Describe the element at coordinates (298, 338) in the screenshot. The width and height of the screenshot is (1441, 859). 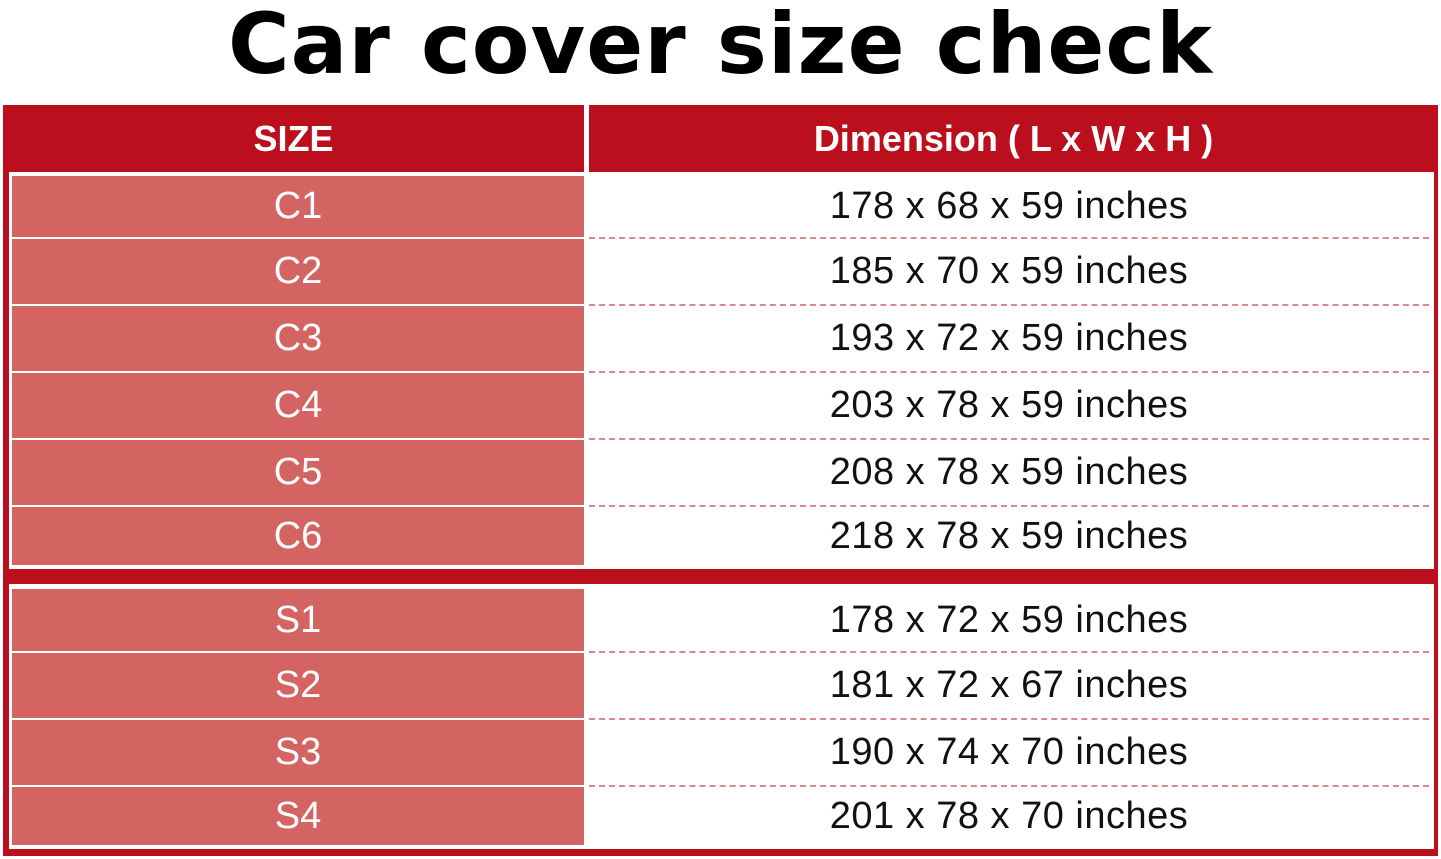
I see `size-cell: C3` at that location.